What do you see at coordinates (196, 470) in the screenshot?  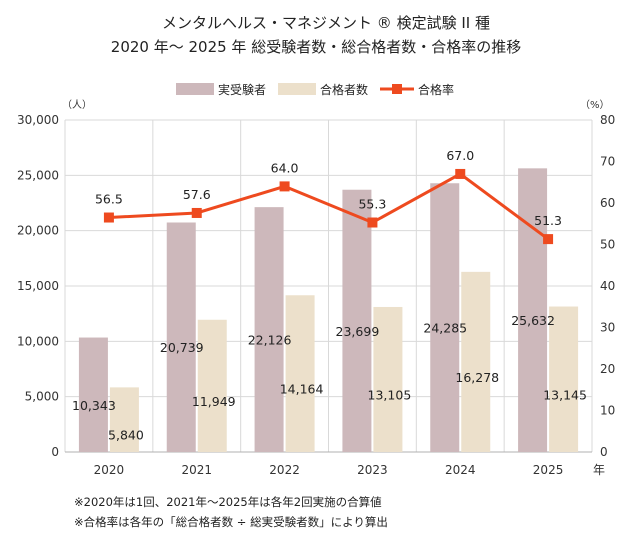 I see `x-tick-label: 2021` at bounding box center [196, 470].